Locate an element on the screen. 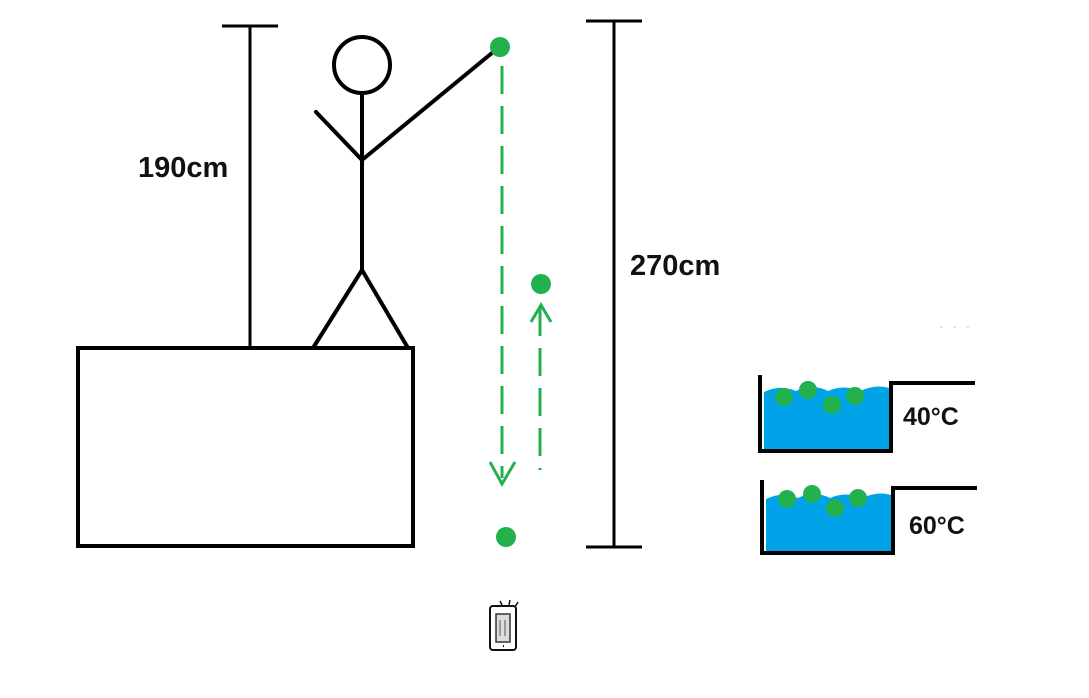  temp-40-label: 40°C is located at coordinates (931, 417).